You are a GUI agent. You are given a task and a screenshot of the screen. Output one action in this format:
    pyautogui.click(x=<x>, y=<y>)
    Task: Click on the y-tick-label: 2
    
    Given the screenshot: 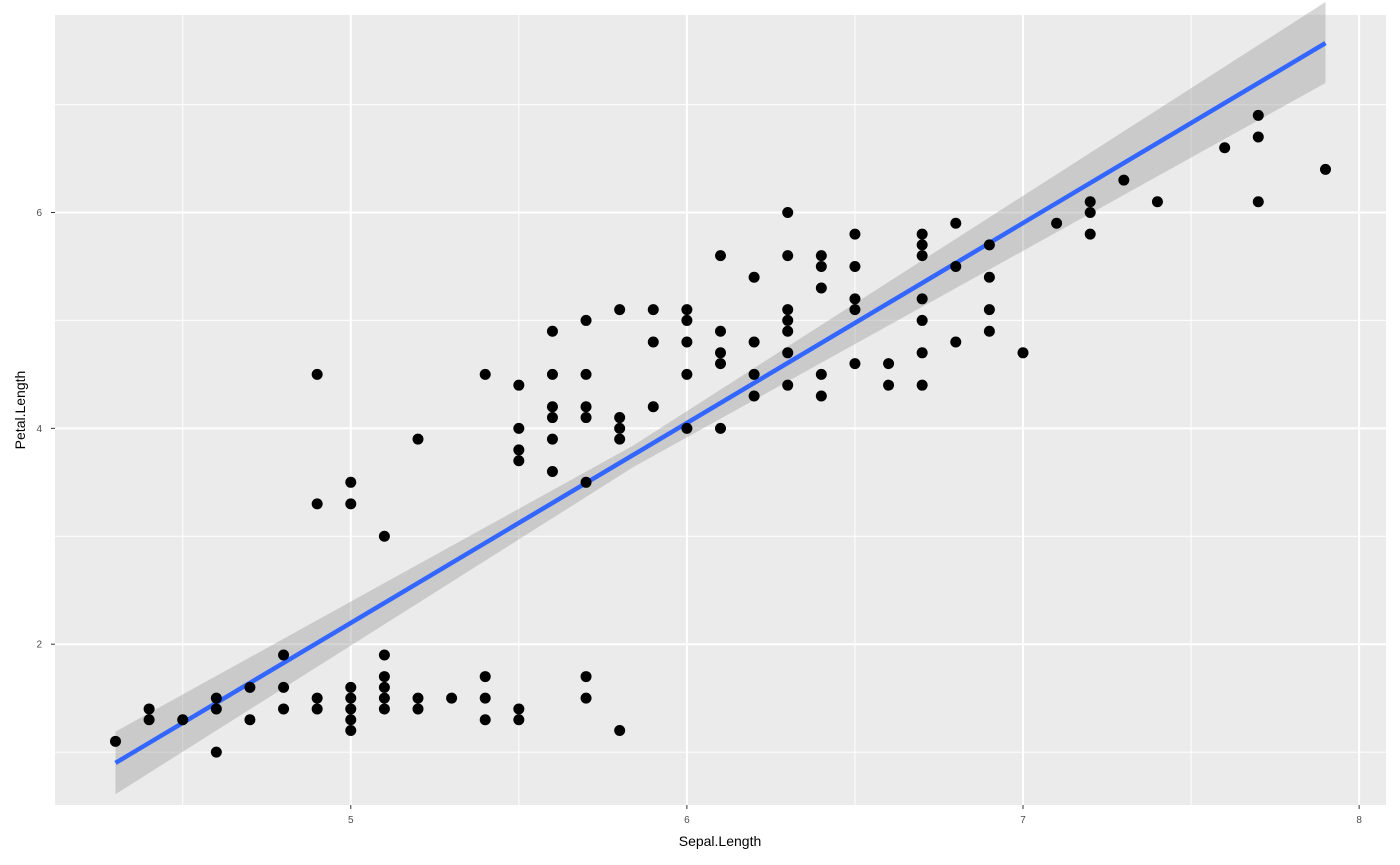 What is the action you would take?
    pyautogui.click(x=39, y=645)
    